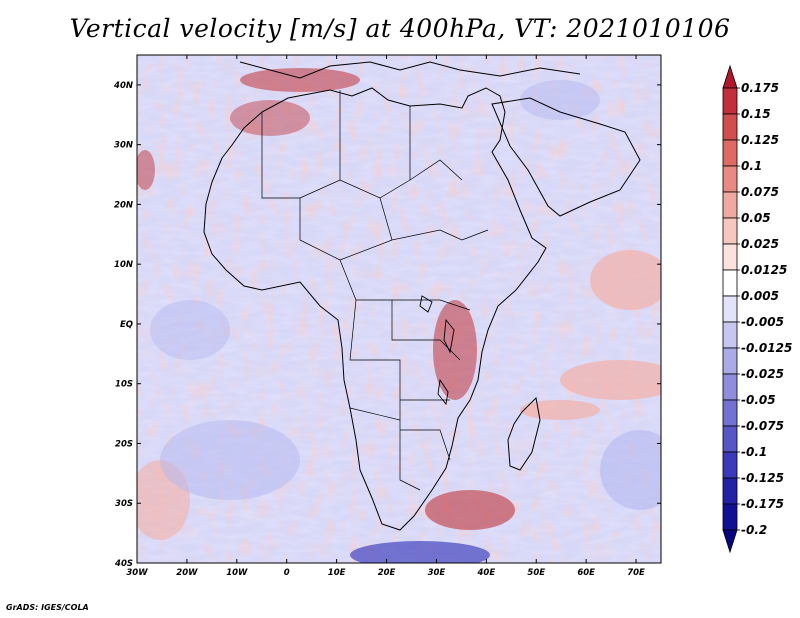 This screenshot has height=618, width=800. I want to click on lon-label: 20E, so click(387, 573).